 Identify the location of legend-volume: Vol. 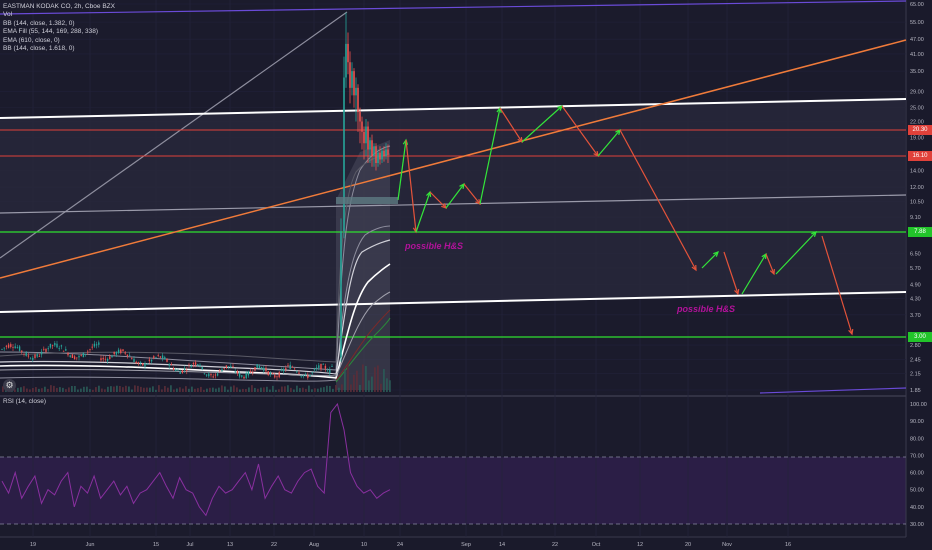
(8, 15).